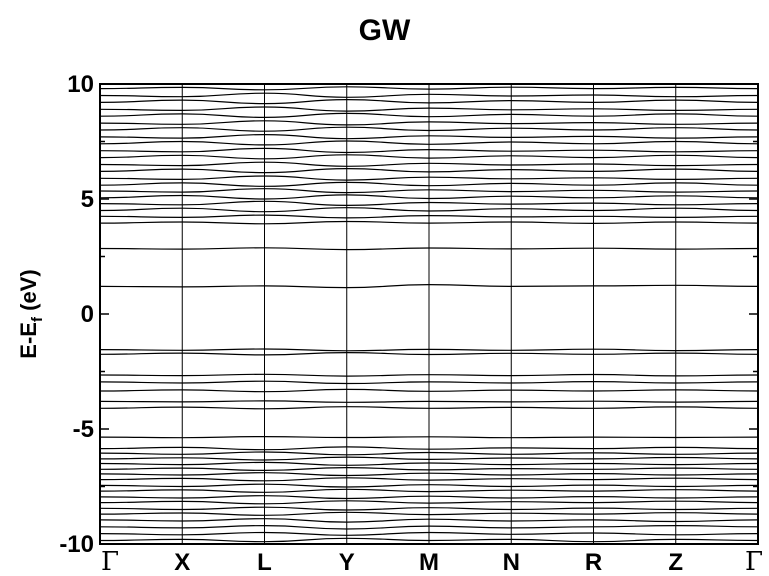 This screenshot has height=576, width=769. I want to click on y-axis-label: E-Ef (eV), so click(31, 313).